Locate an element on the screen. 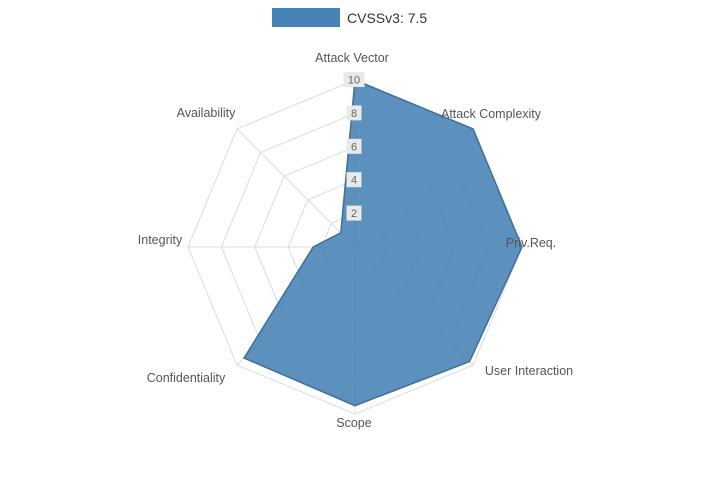  radial-tick-label: 4 is located at coordinates (354, 181).